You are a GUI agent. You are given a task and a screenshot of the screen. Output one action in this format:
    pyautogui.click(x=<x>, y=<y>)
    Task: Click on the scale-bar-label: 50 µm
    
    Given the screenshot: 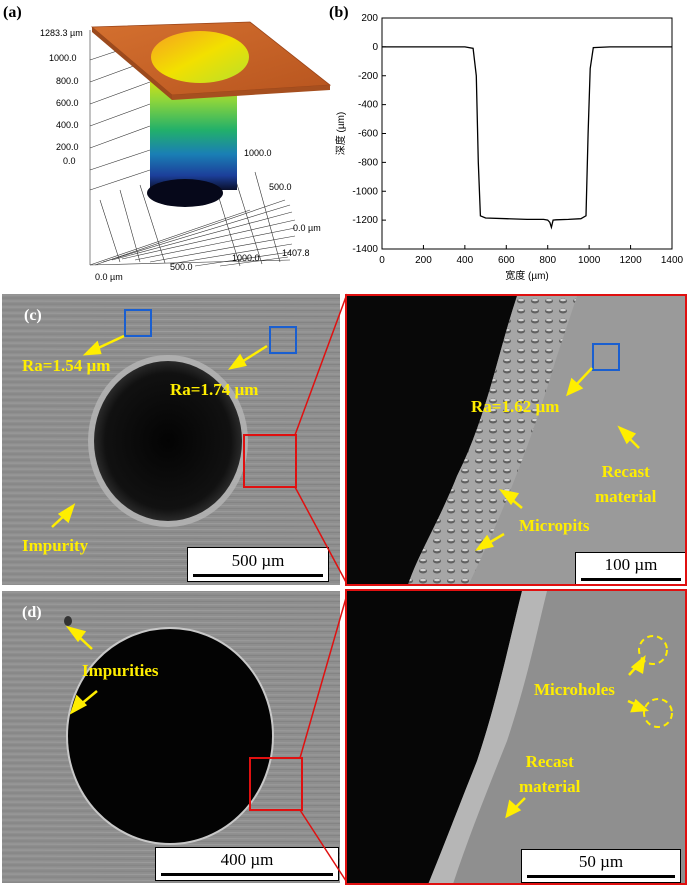 What is the action you would take?
    pyautogui.click(x=601, y=861)
    